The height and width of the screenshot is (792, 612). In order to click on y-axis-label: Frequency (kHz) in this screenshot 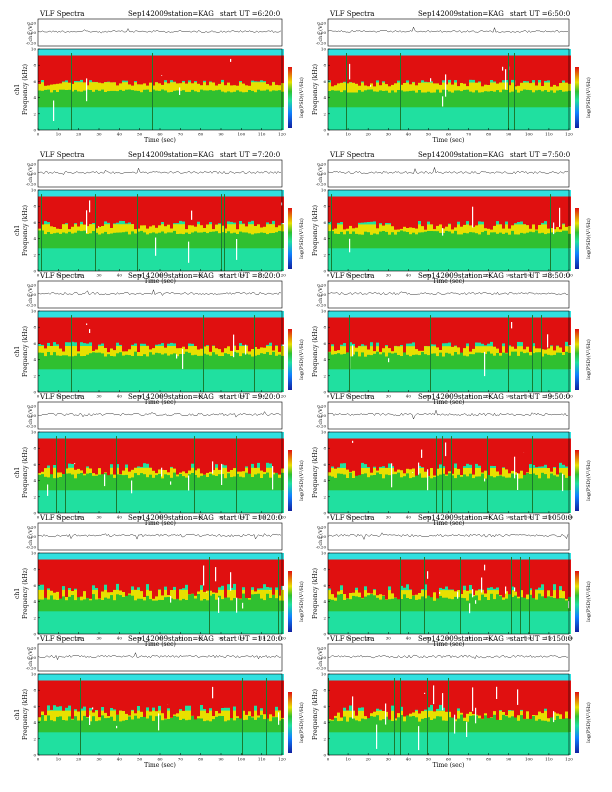, I will do `click(315, 89)`.